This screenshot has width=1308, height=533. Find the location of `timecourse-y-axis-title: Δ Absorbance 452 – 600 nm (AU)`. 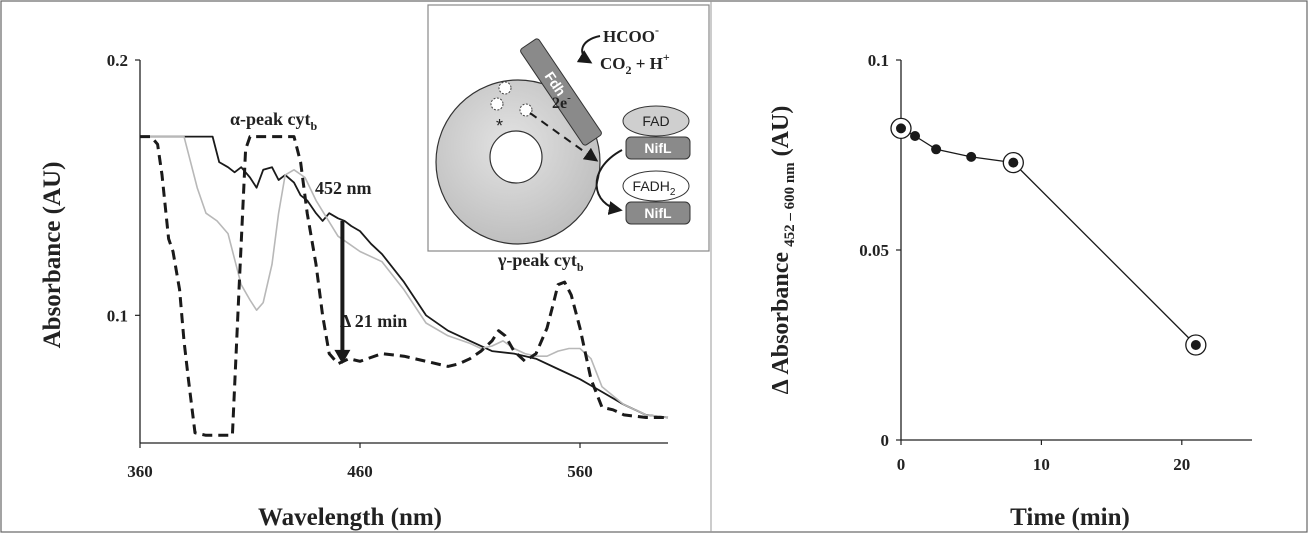

timecourse-y-axis-title: Δ Absorbance 452 – 600 nm (AU) is located at coordinates (783, 250).